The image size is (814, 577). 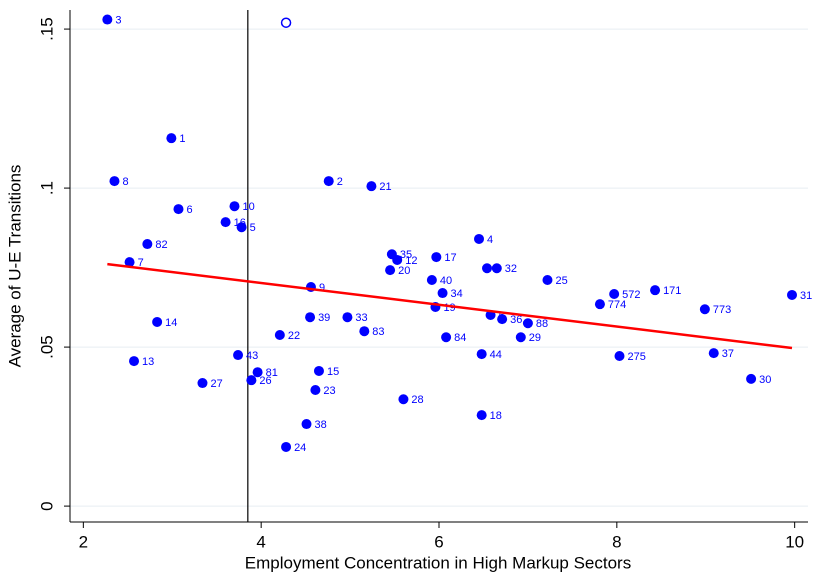 What do you see at coordinates (361, 318) in the screenshot?
I see `point-label: 33` at bounding box center [361, 318].